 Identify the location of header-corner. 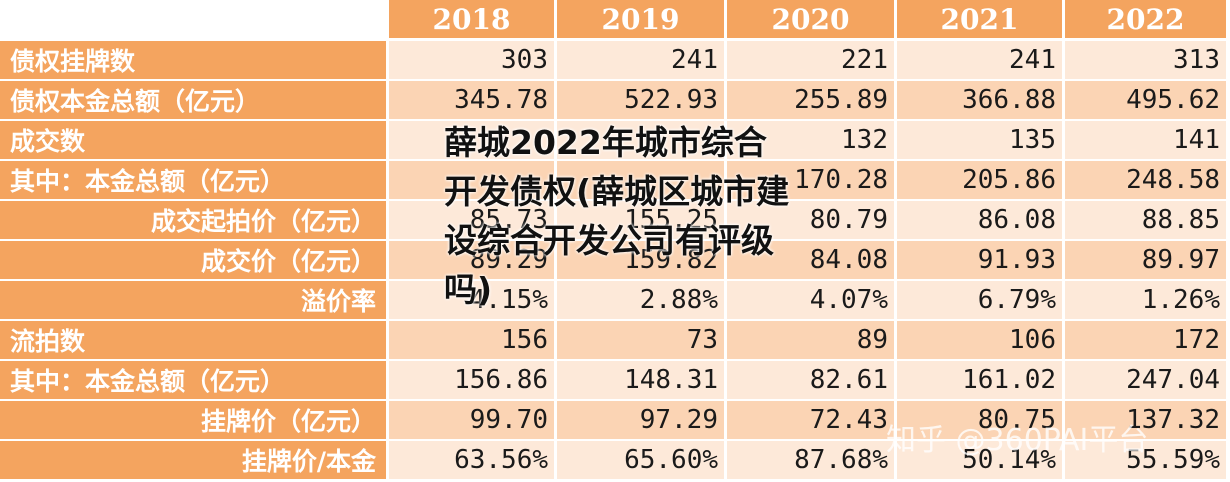
(193, 19).